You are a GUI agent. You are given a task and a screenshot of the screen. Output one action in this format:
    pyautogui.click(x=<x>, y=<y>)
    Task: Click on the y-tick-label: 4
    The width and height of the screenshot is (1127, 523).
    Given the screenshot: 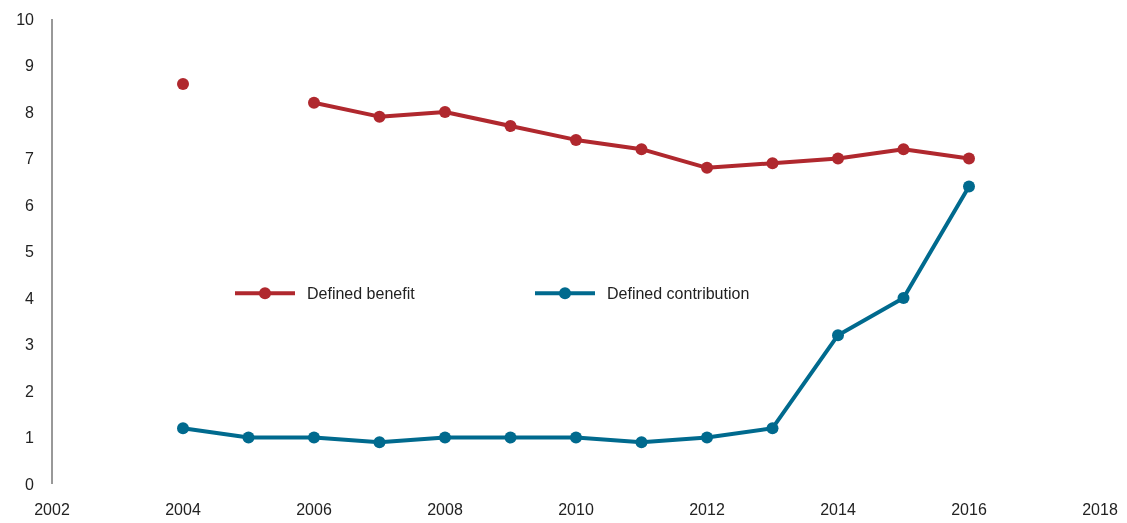 What is the action you would take?
    pyautogui.click(x=30, y=298)
    